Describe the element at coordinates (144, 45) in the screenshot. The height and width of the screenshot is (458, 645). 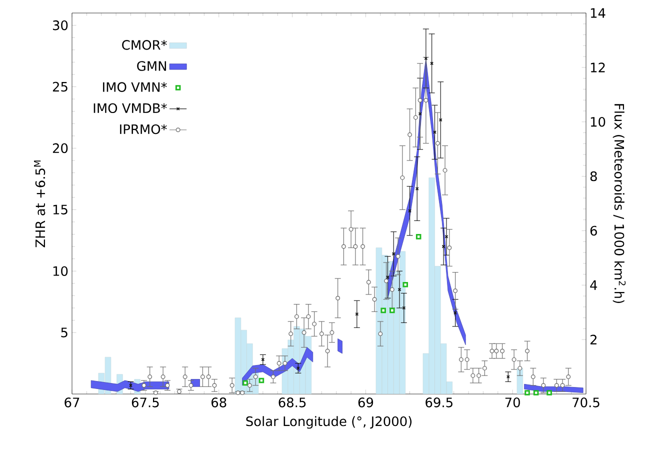
I see `legend-label: CMOR*` at that location.